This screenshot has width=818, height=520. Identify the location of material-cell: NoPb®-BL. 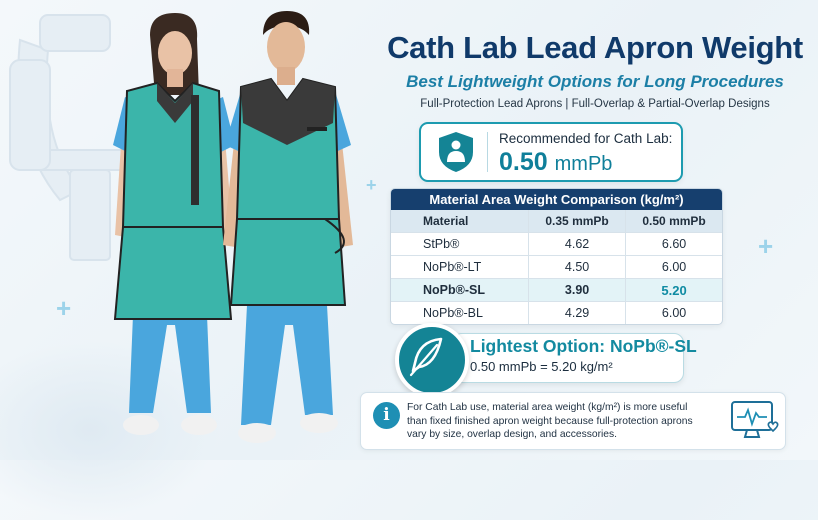
(460, 312).